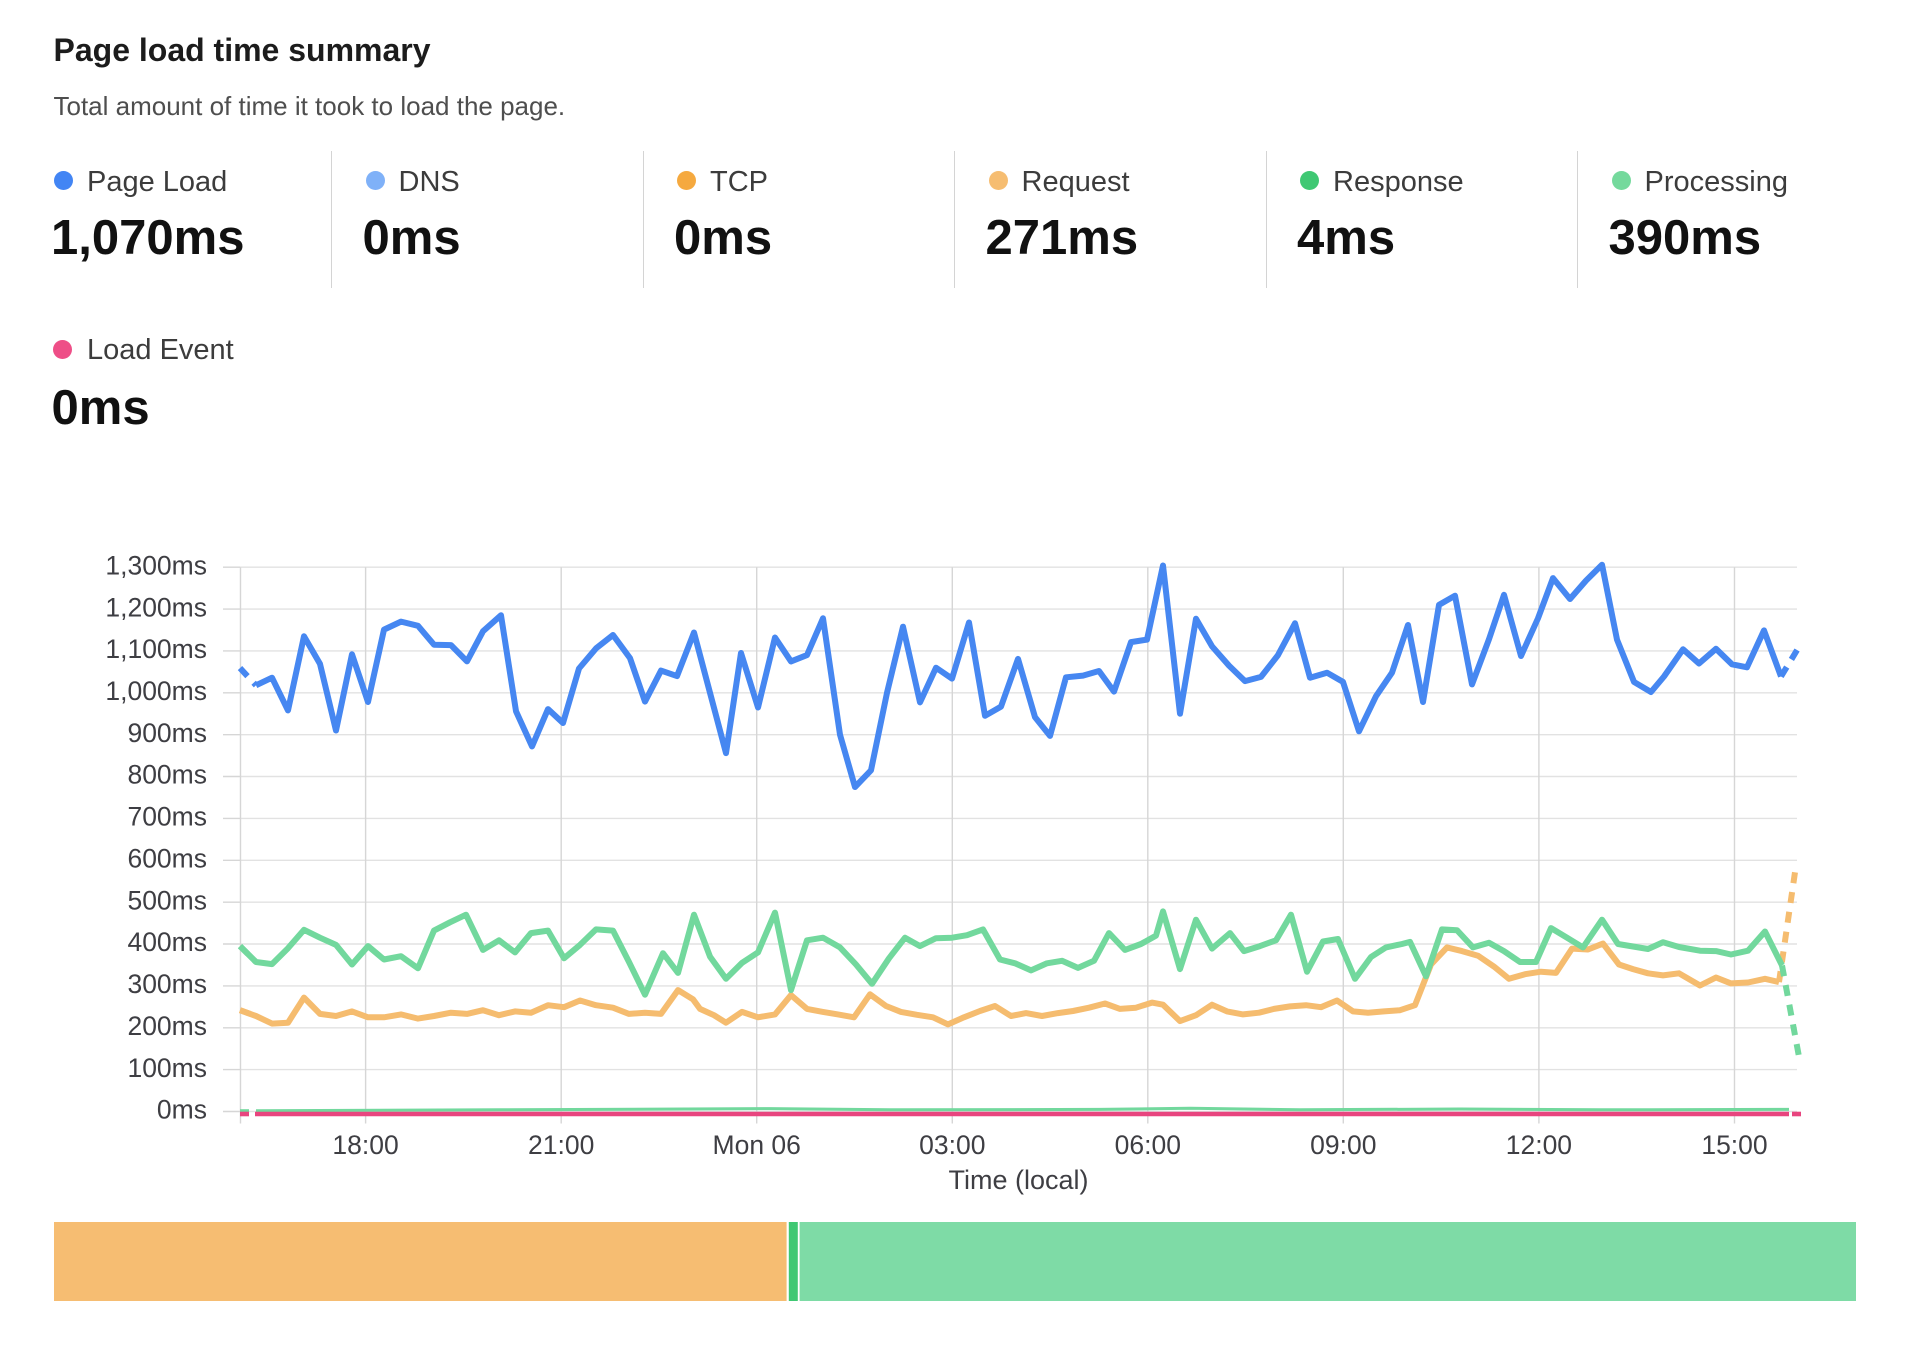  What do you see at coordinates (156, 691) in the screenshot?
I see `svg-text: 1,000ms` at bounding box center [156, 691].